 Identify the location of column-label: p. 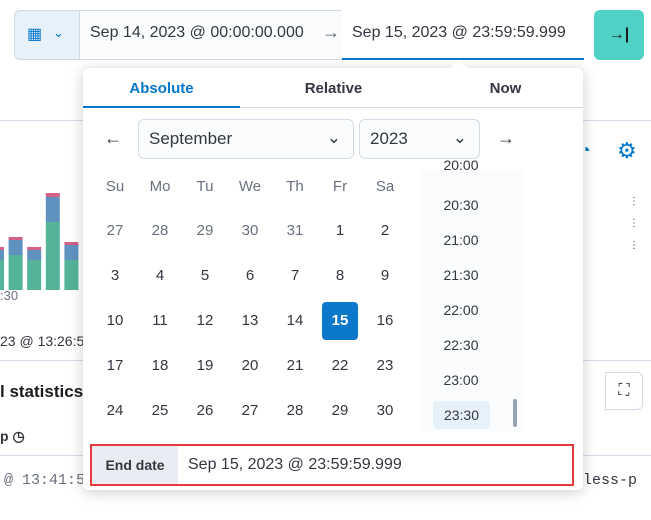
(4, 436).